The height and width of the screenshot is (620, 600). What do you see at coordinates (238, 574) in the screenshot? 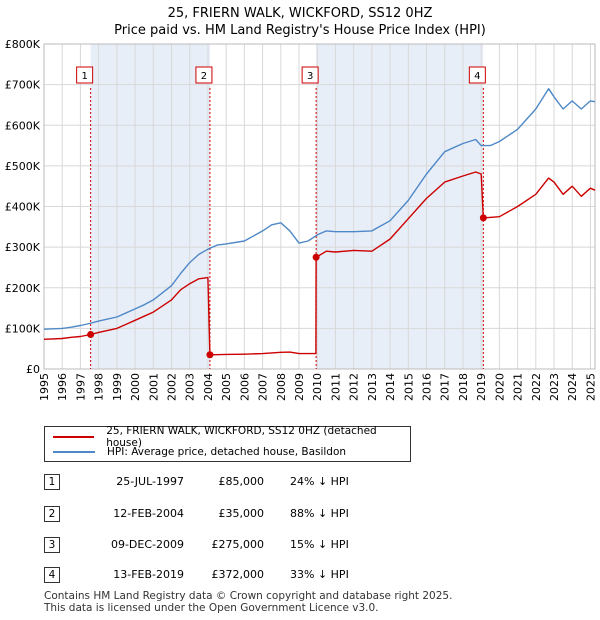
I see `transaction-price: £372,000` at bounding box center [238, 574].